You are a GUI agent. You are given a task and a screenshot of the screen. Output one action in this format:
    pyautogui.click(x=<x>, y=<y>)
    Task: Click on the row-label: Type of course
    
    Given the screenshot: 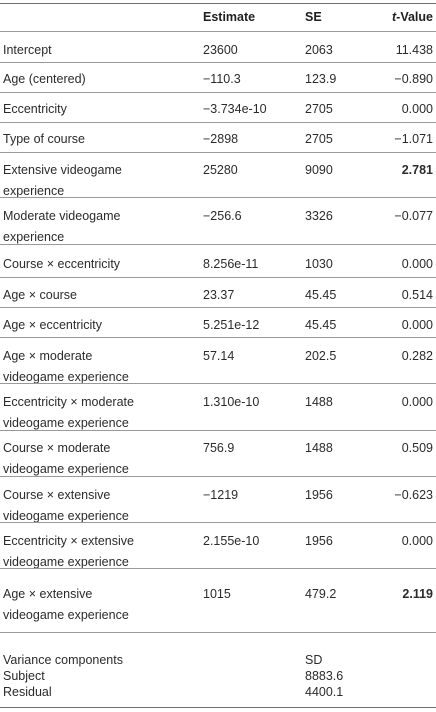 What is the action you would take?
    pyautogui.click(x=44, y=139)
    